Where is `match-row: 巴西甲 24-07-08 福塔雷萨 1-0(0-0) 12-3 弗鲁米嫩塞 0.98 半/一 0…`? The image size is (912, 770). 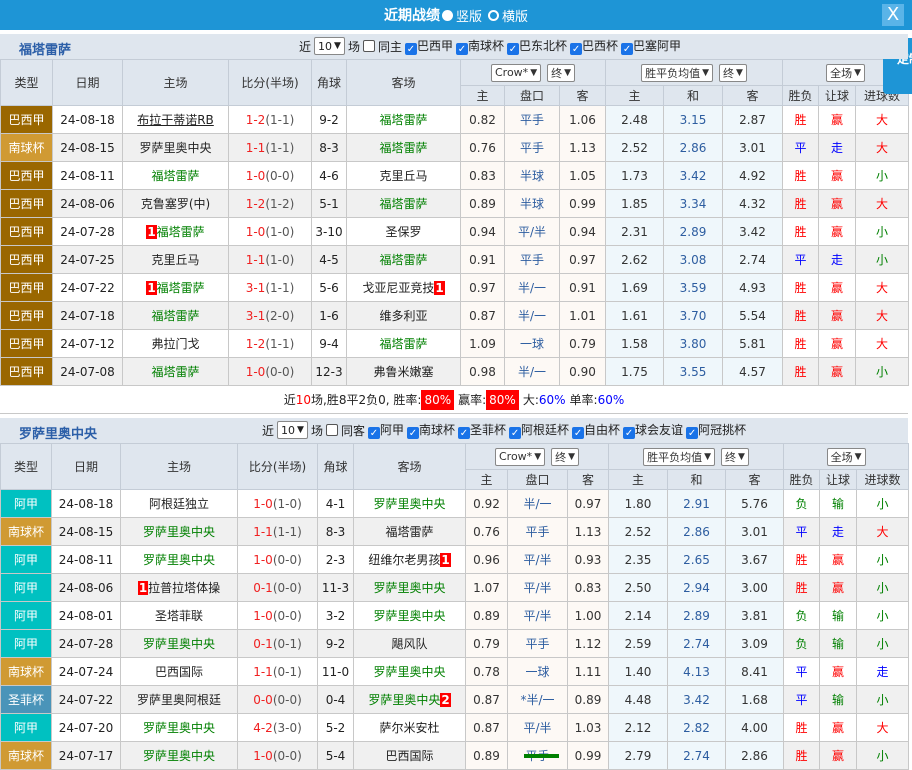 match-row: 巴西甲 24-07-08 福塔雷萨 1-0(0-0) 12-3 弗鲁米嫩塞 0.98 半/一 0… is located at coordinates (455, 371).